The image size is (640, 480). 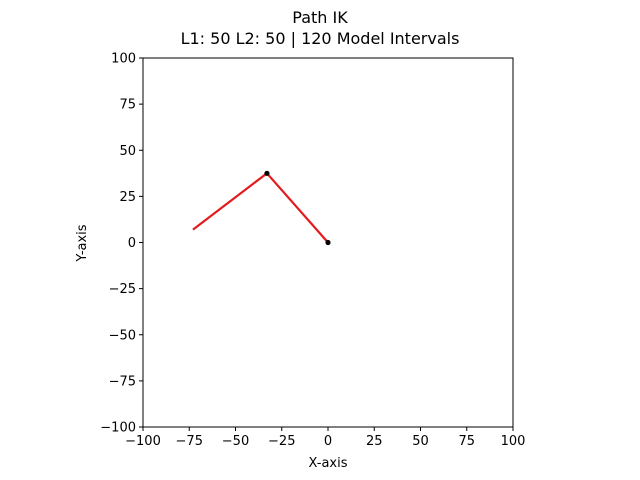 What do you see at coordinates (122, 335) in the screenshot?
I see `y-tick-label: −50` at bounding box center [122, 335].